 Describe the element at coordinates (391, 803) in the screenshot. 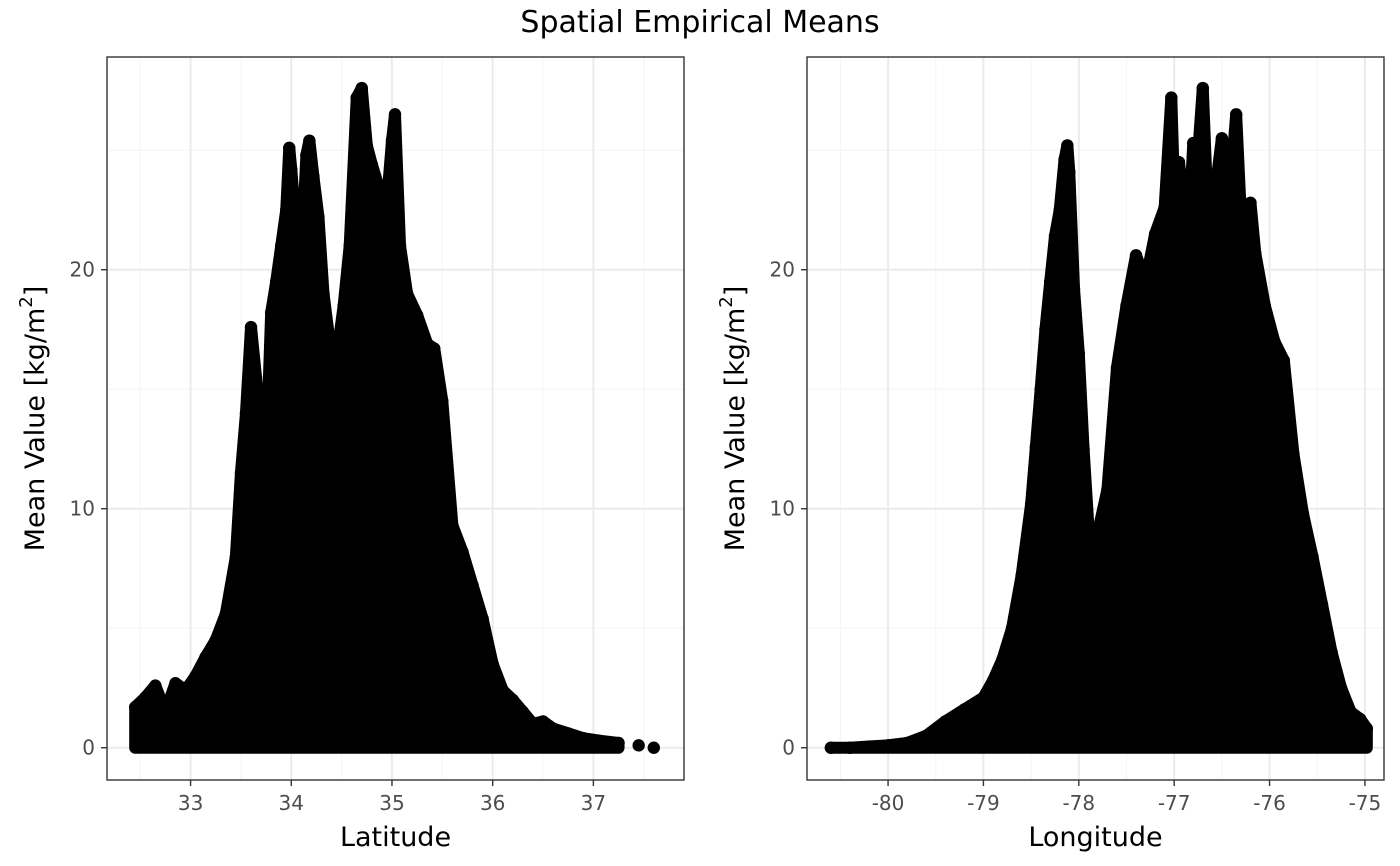

I see `x-tick-label: 35` at that location.